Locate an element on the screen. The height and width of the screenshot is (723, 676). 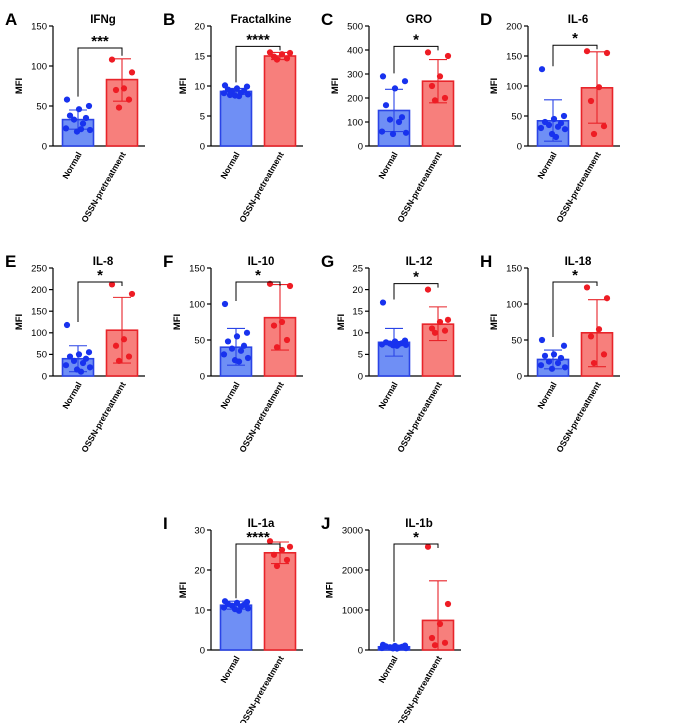
y-tick-label: 400 is located at coordinates (355, 50).